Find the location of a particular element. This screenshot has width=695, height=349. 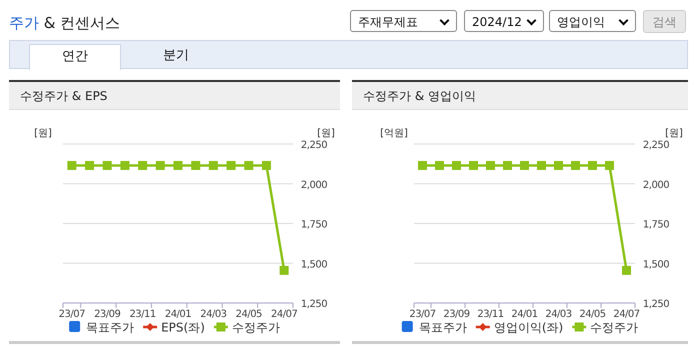

legend-label: 영업이익(좌) is located at coordinates (529, 327).